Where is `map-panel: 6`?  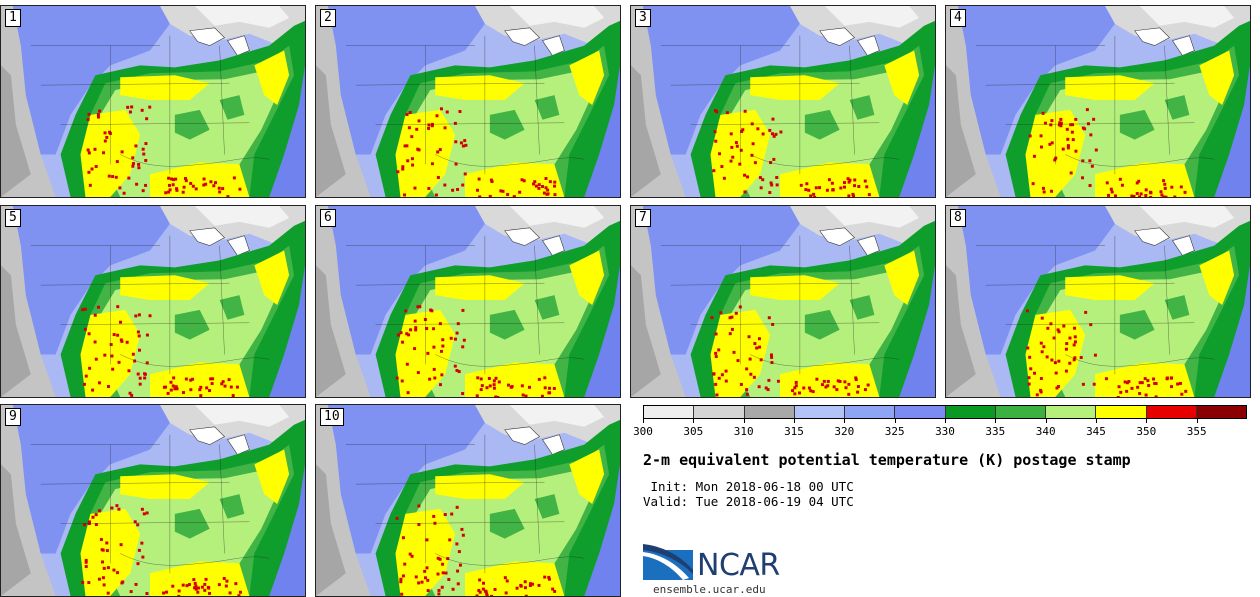
map-panel: 6 is located at coordinates (468, 301).